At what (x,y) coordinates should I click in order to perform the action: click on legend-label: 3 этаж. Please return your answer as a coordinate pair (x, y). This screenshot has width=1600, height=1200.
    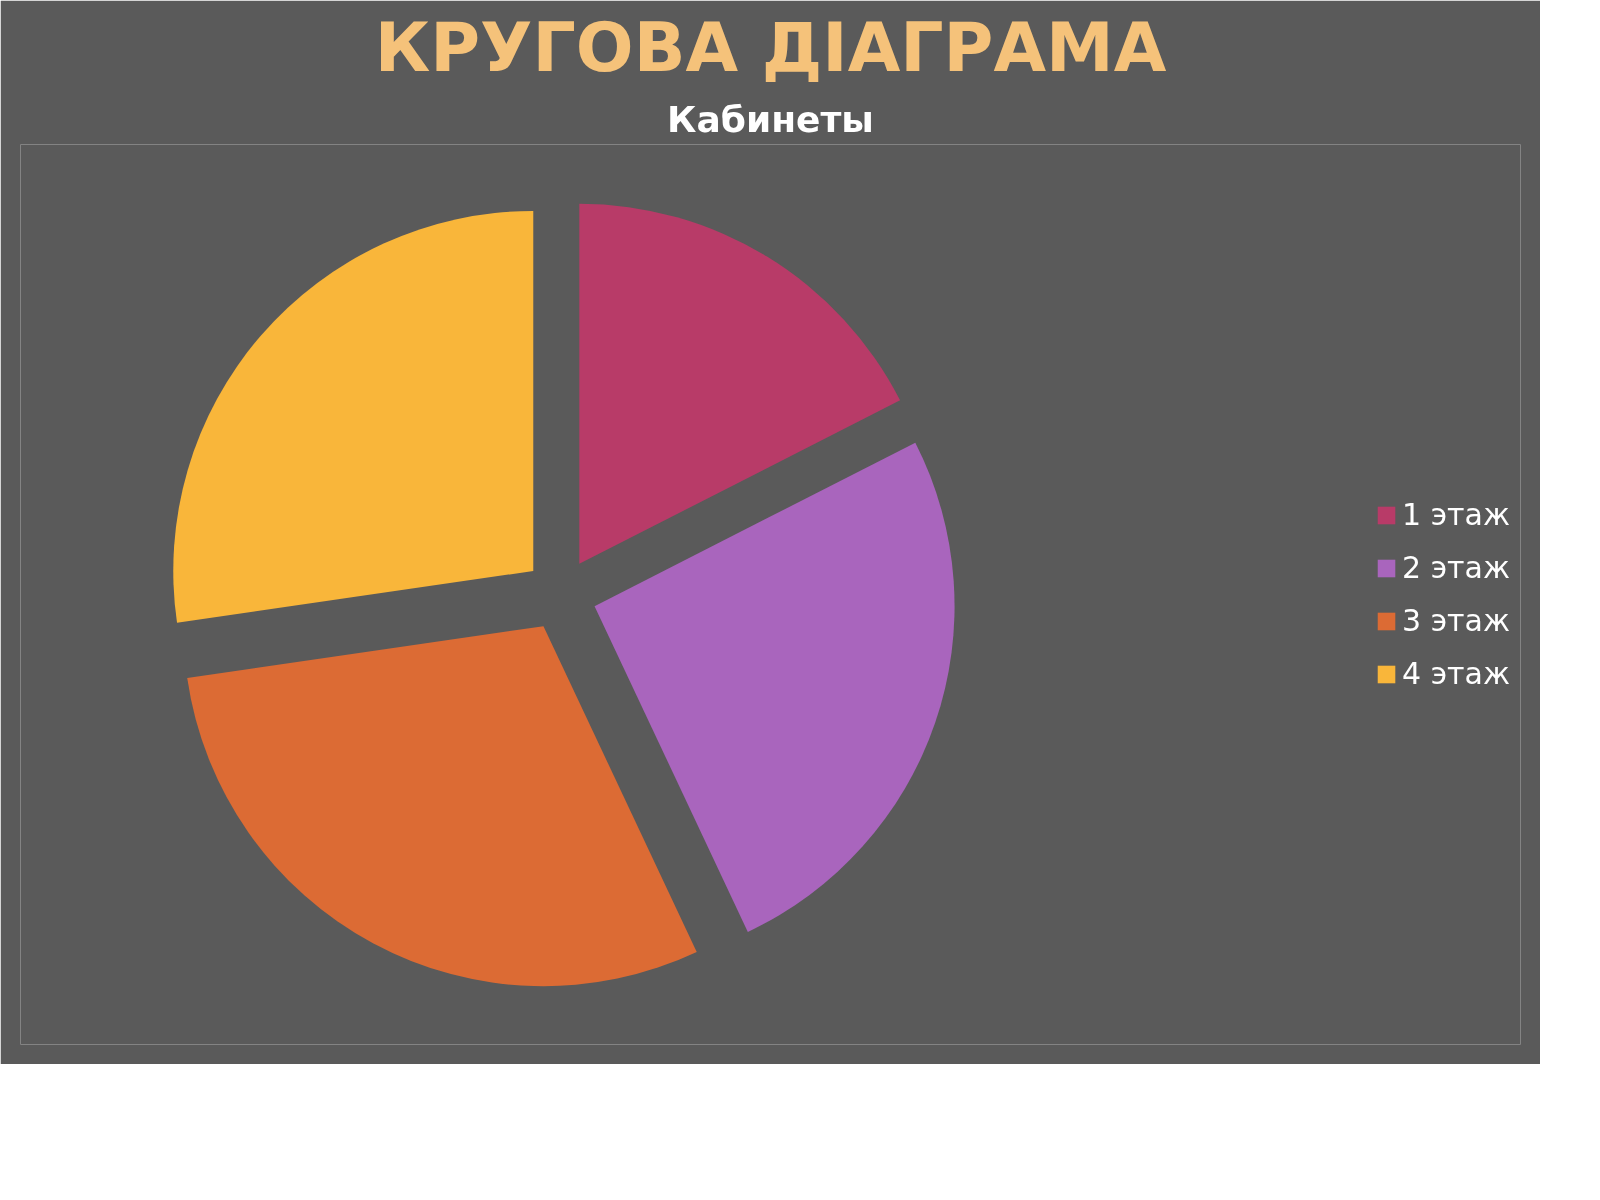
    Looking at the image, I should click on (1456, 620).